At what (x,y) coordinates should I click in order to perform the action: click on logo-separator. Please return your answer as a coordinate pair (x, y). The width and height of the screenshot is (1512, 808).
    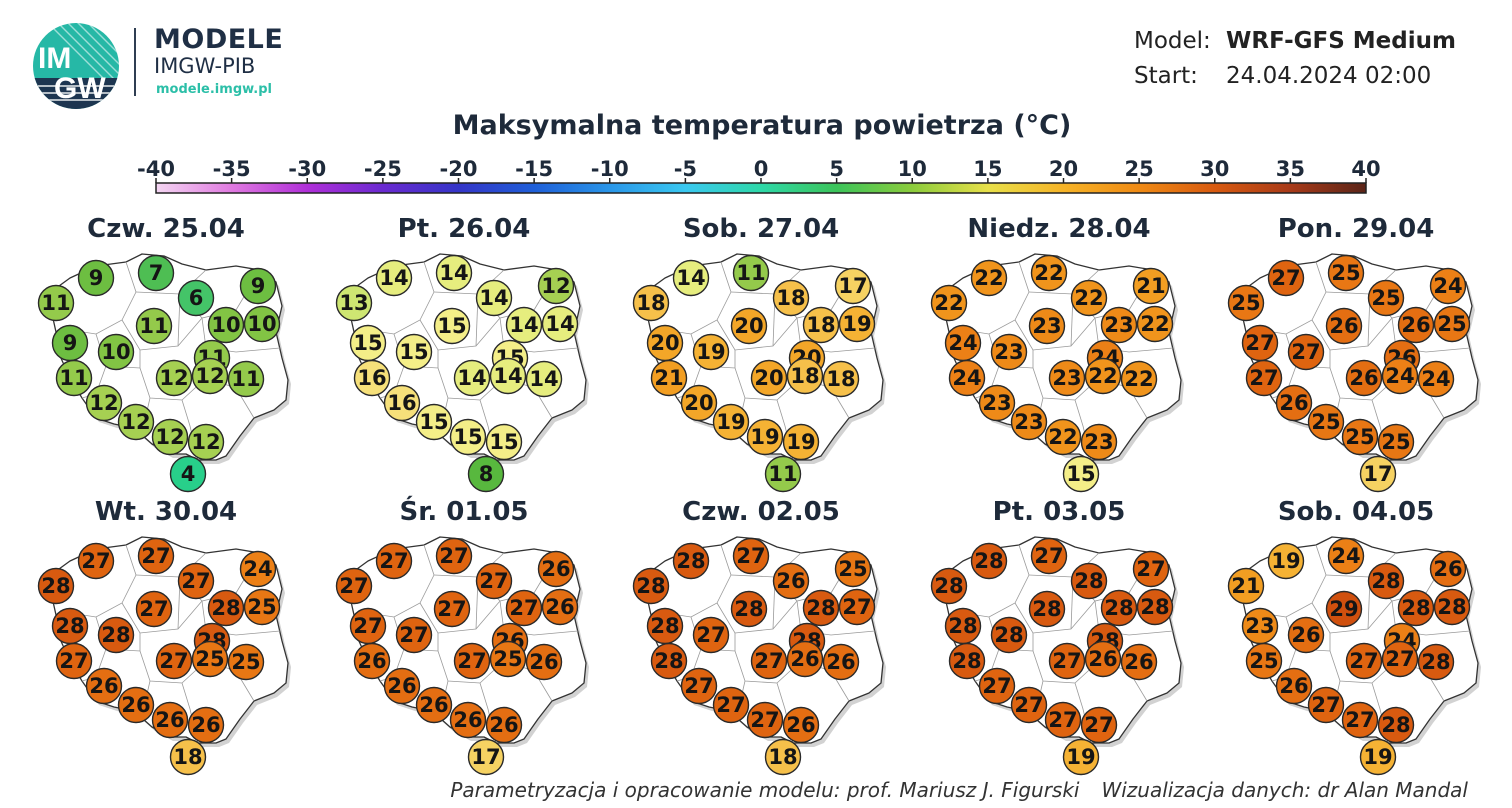
    Looking at the image, I should click on (135, 62).